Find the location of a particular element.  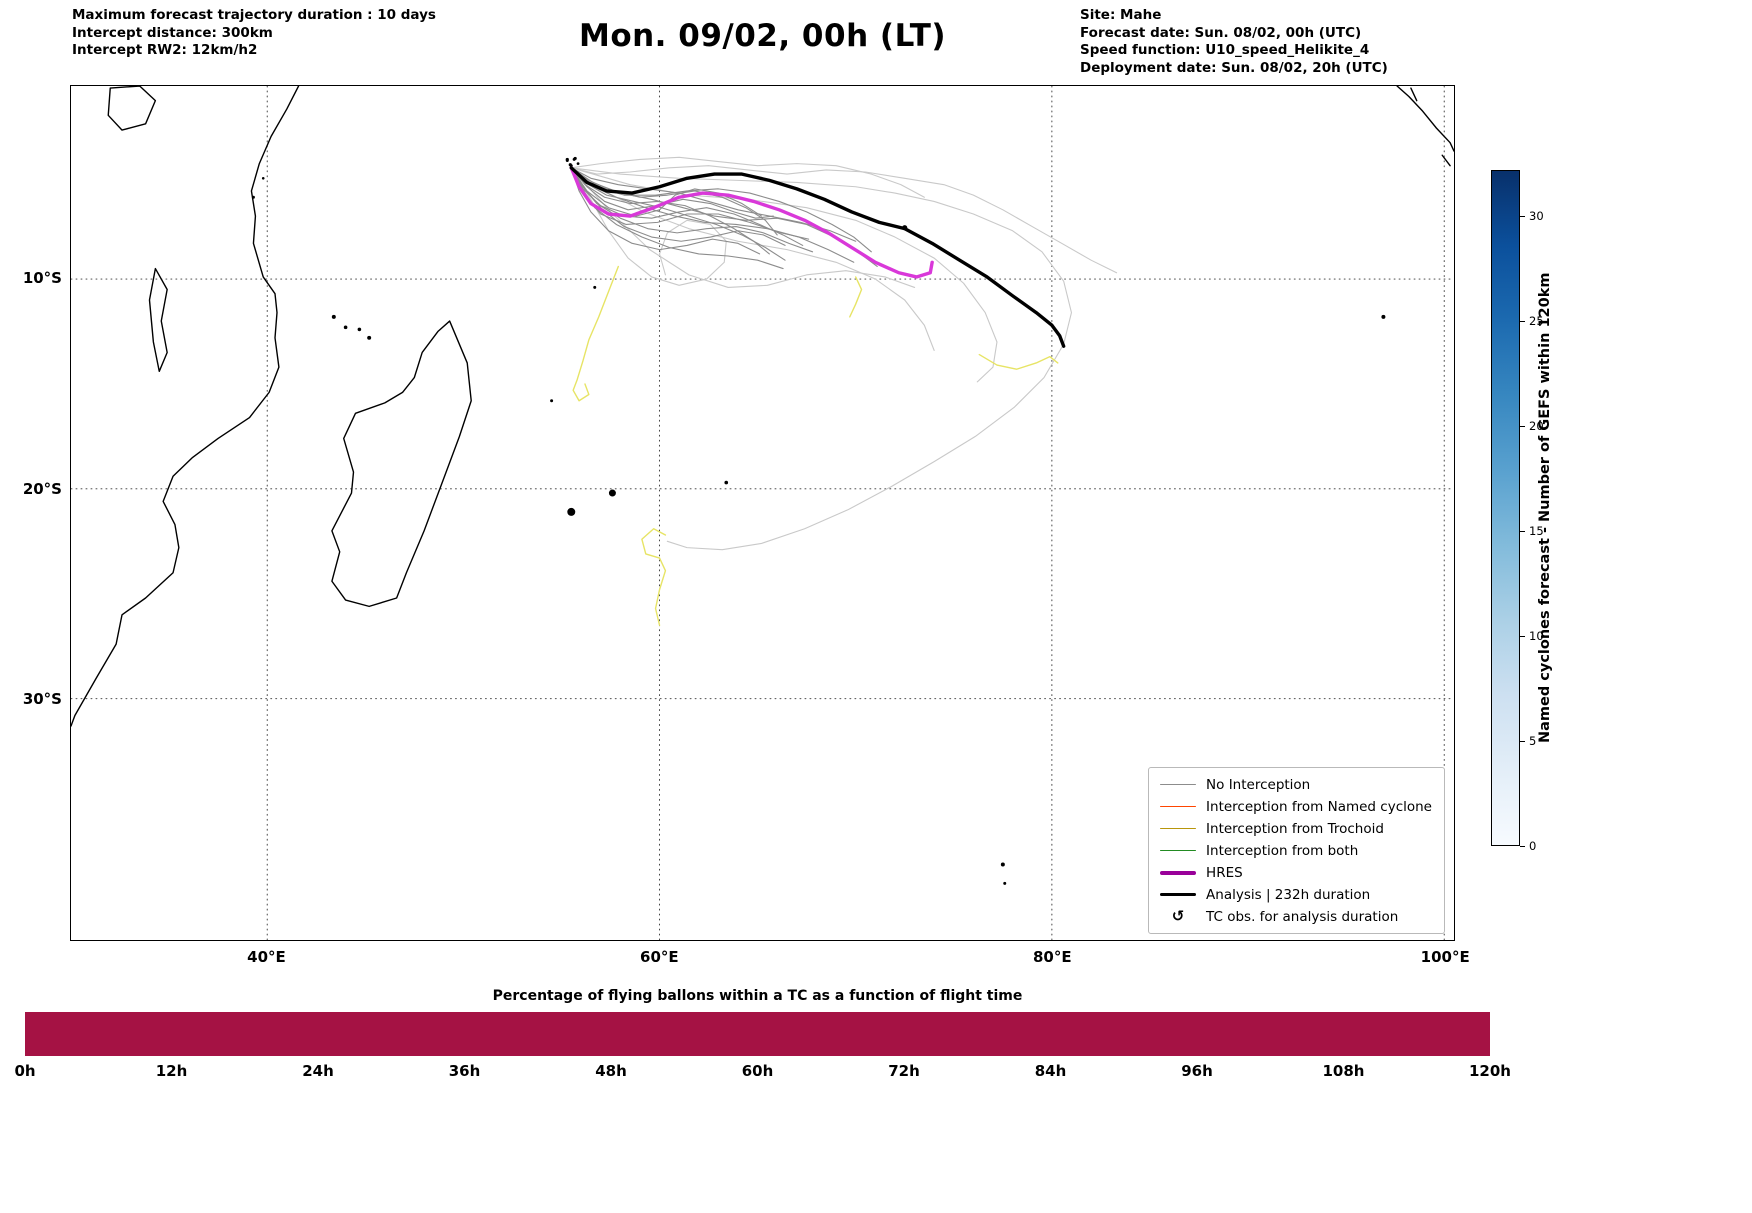

legend-row: HRES is located at coordinates (1295, 872).